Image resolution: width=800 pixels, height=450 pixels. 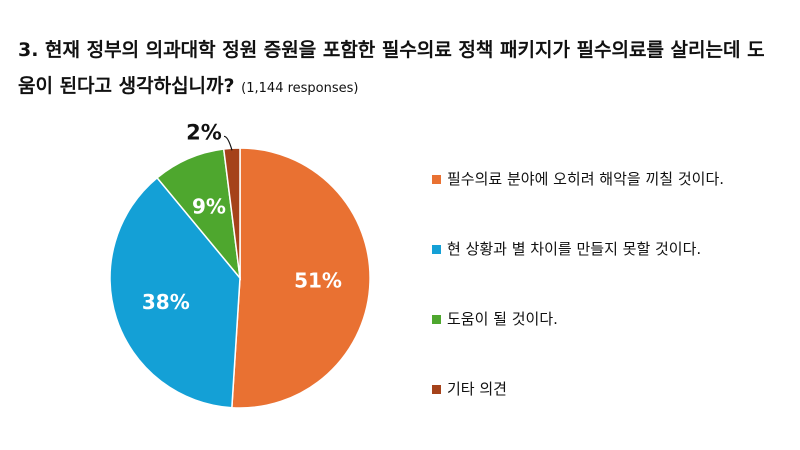 I want to click on data-label-no-difference: 38%, so click(x=166, y=302).